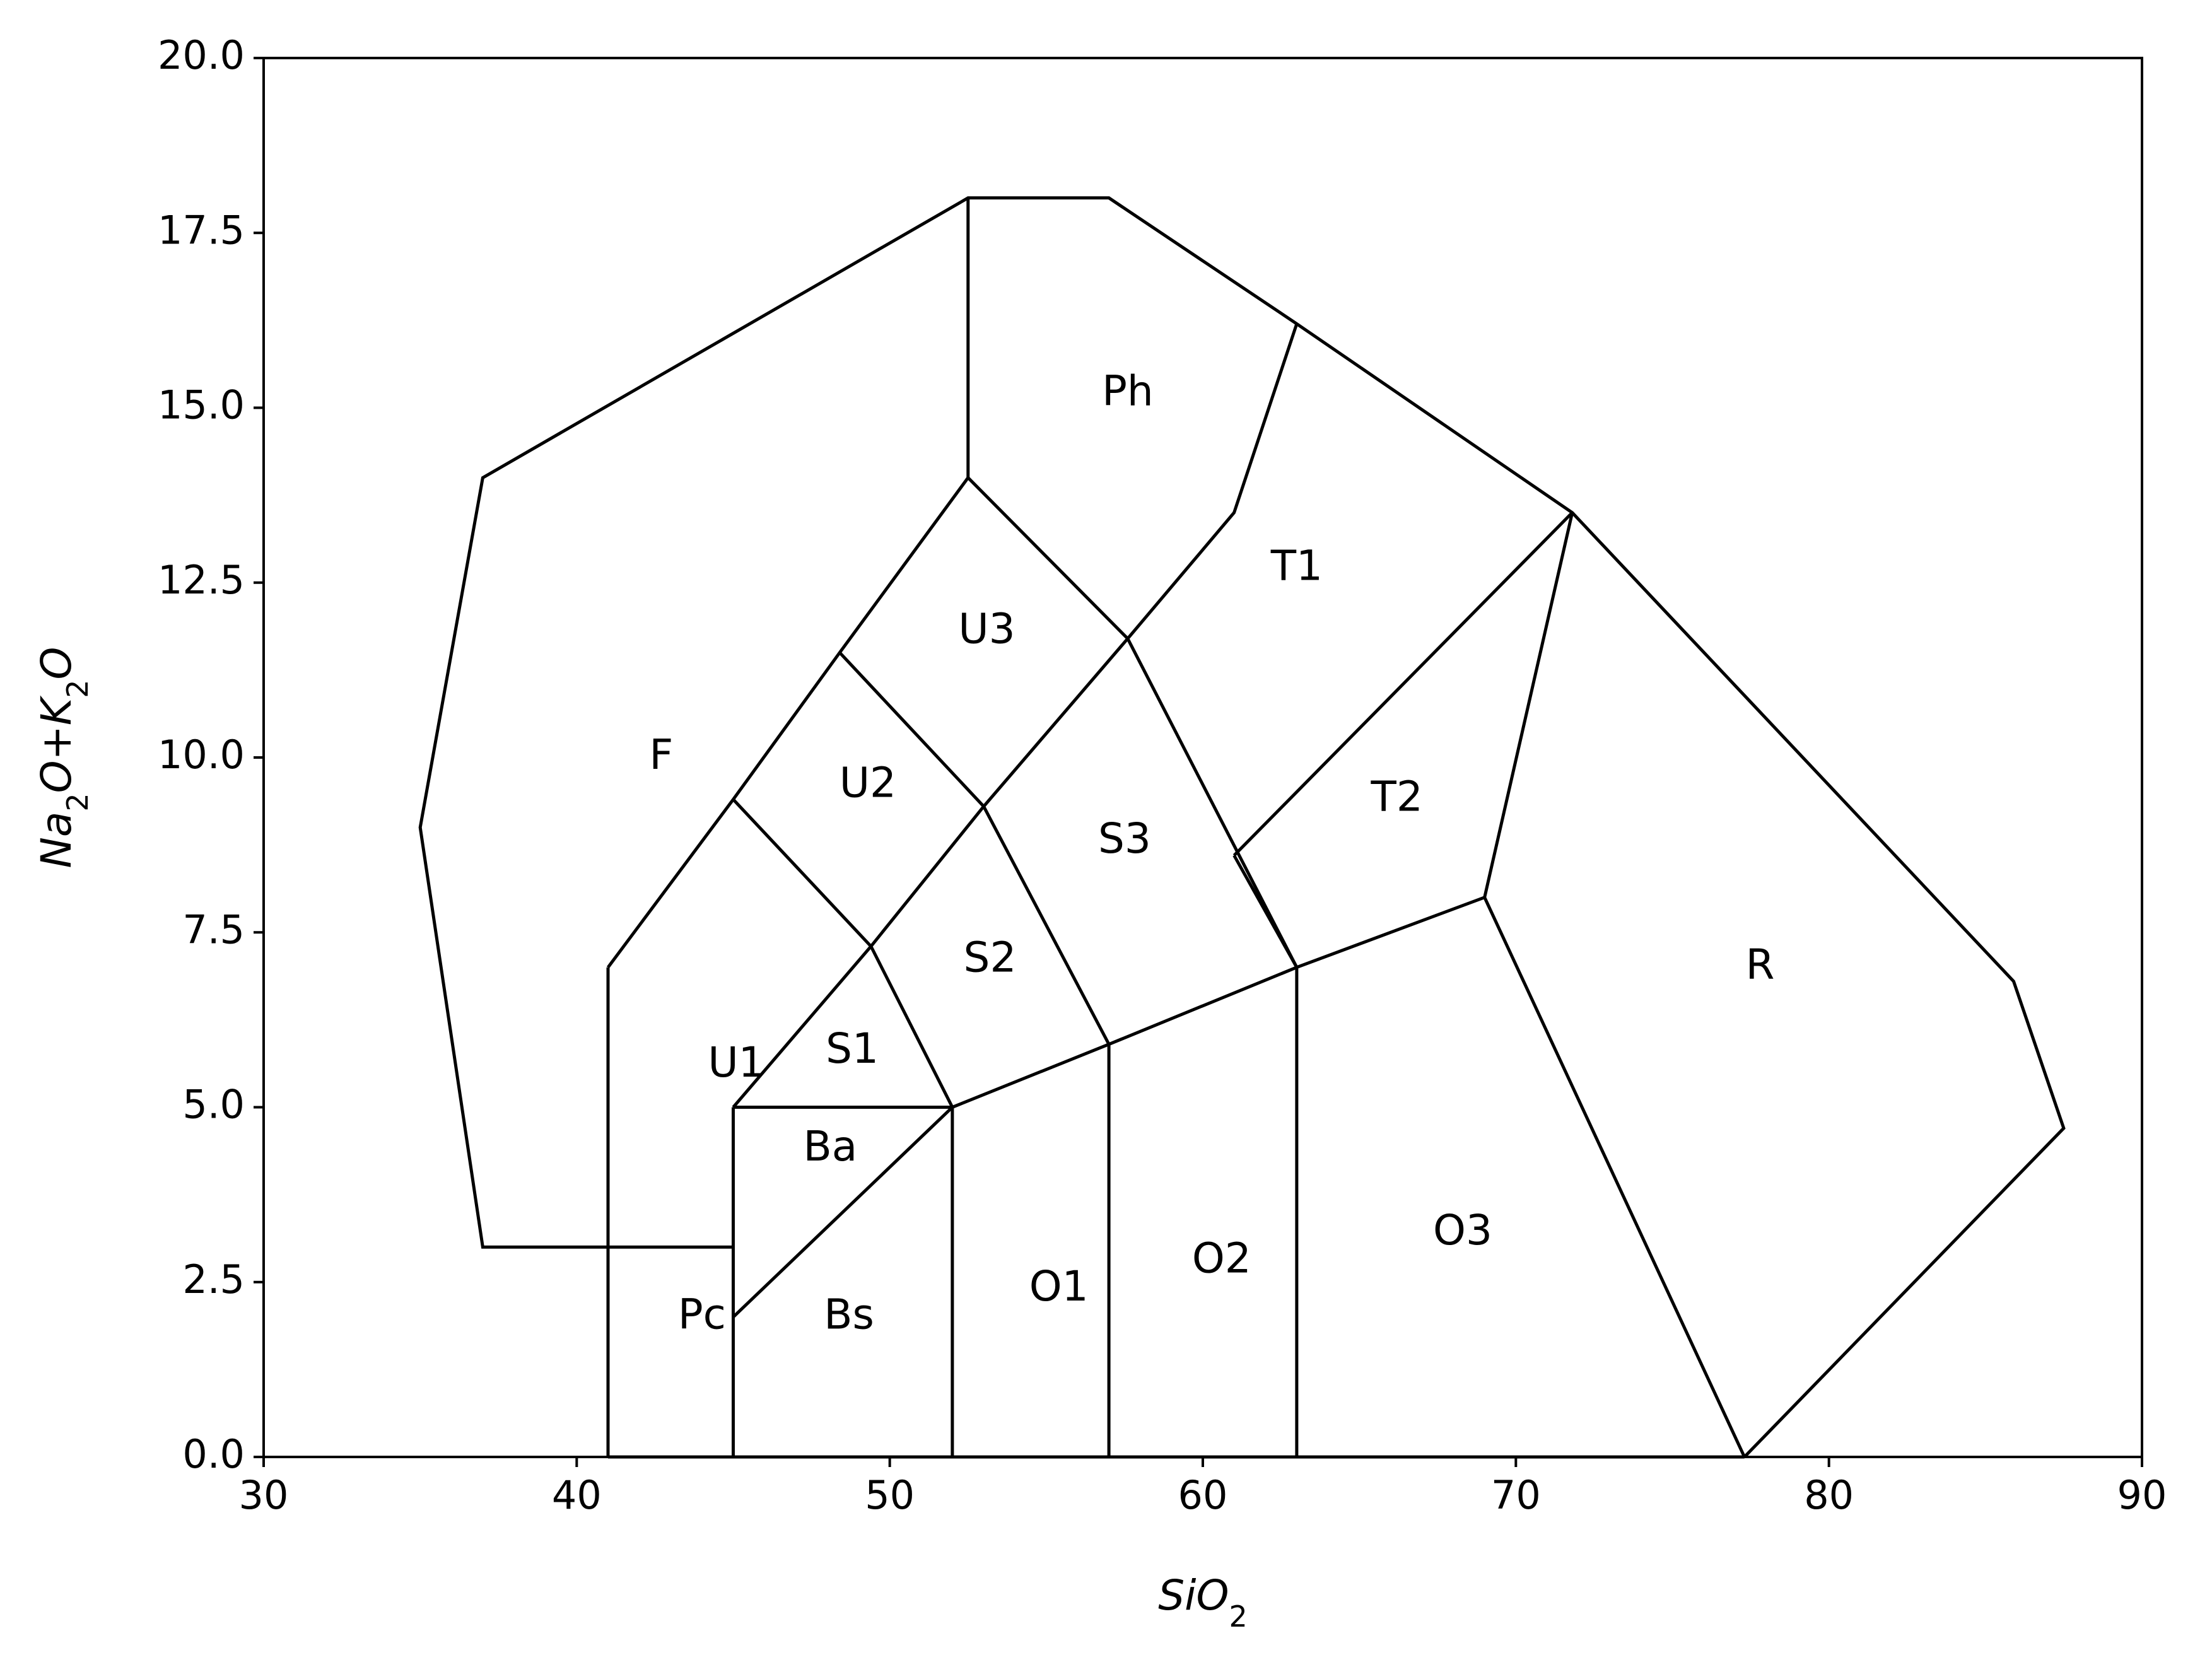  What do you see at coordinates (974, 848) in the screenshot?
I see `boundary-u2-s2` at bounding box center [974, 848].